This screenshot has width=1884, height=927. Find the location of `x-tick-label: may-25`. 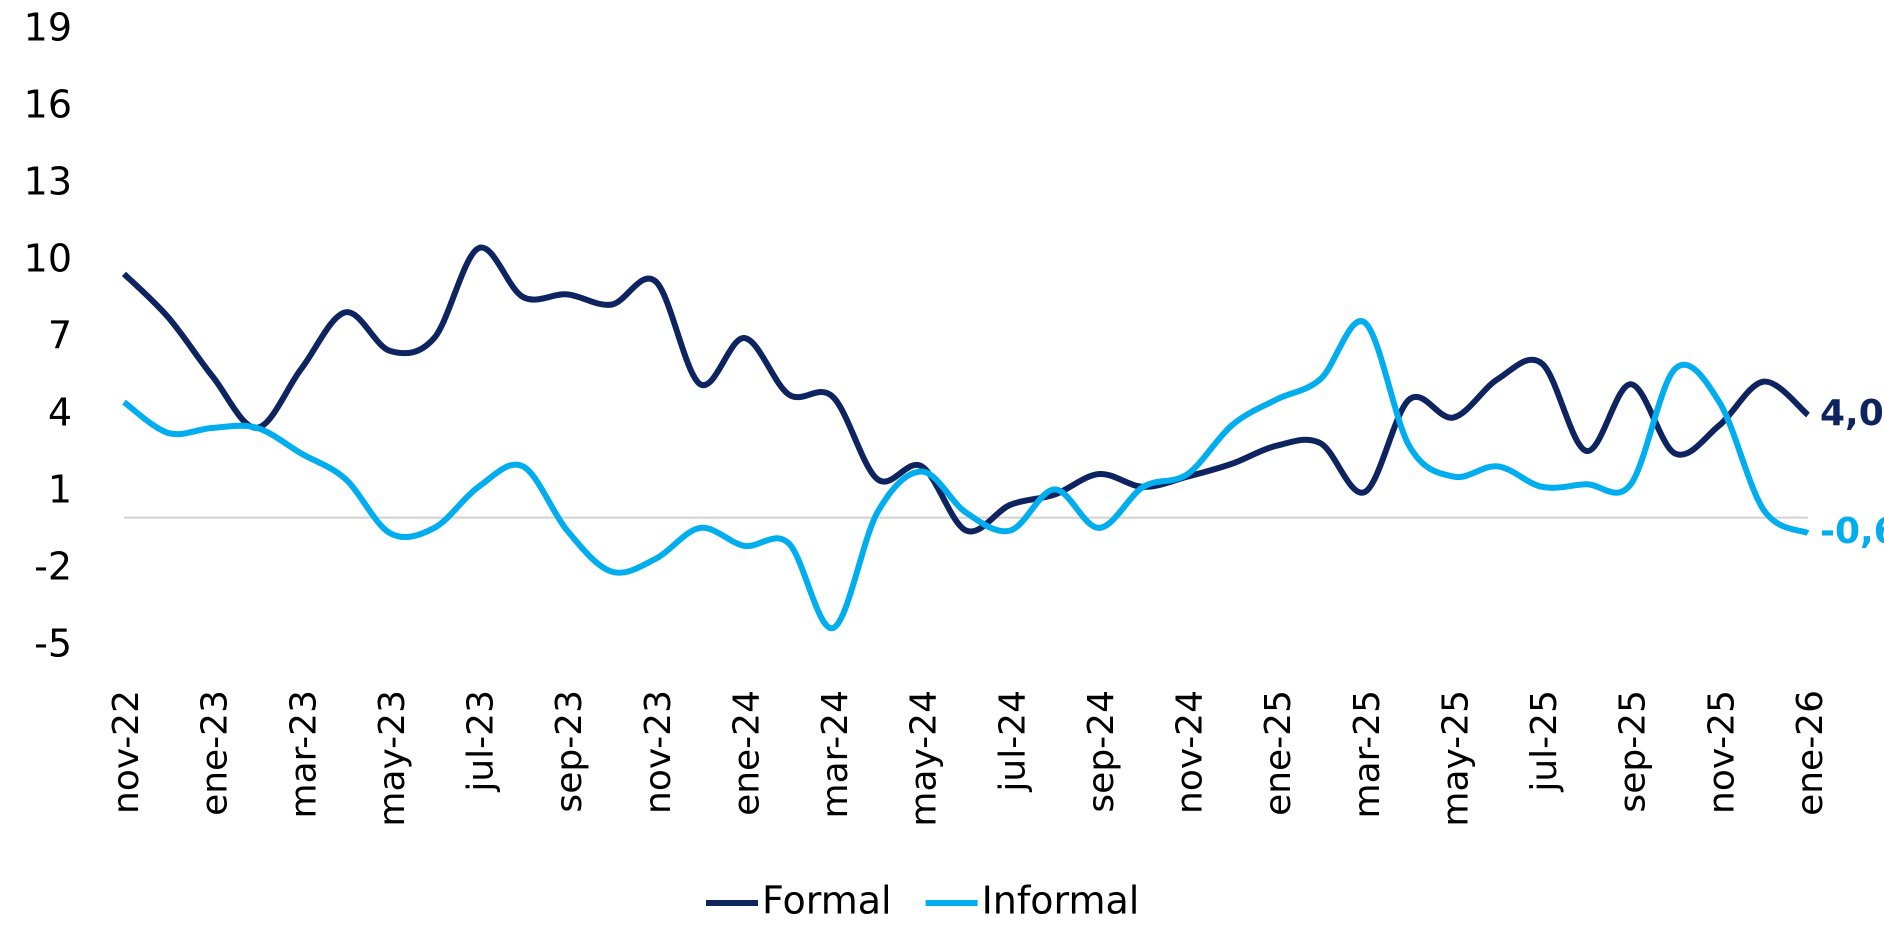

x-tick-label: may-25 is located at coordinates (1455, 758).